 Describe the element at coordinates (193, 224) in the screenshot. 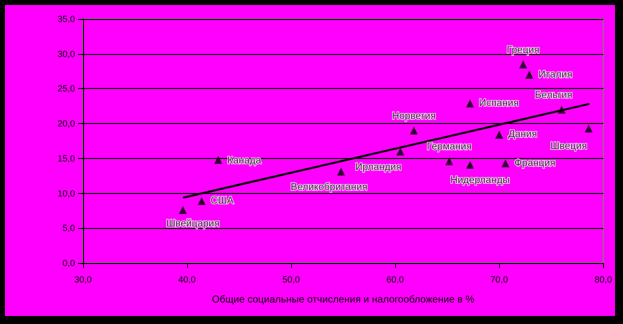

I see `series-label: Швейцария` at that location.